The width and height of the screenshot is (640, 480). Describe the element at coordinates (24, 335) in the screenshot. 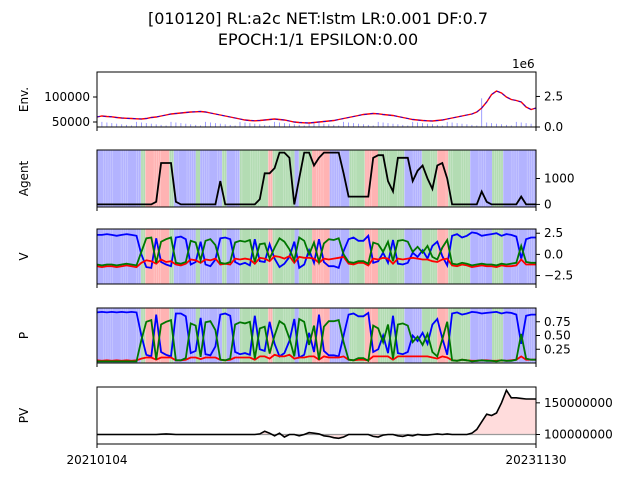

I see `p-ylabel: P` at that location.